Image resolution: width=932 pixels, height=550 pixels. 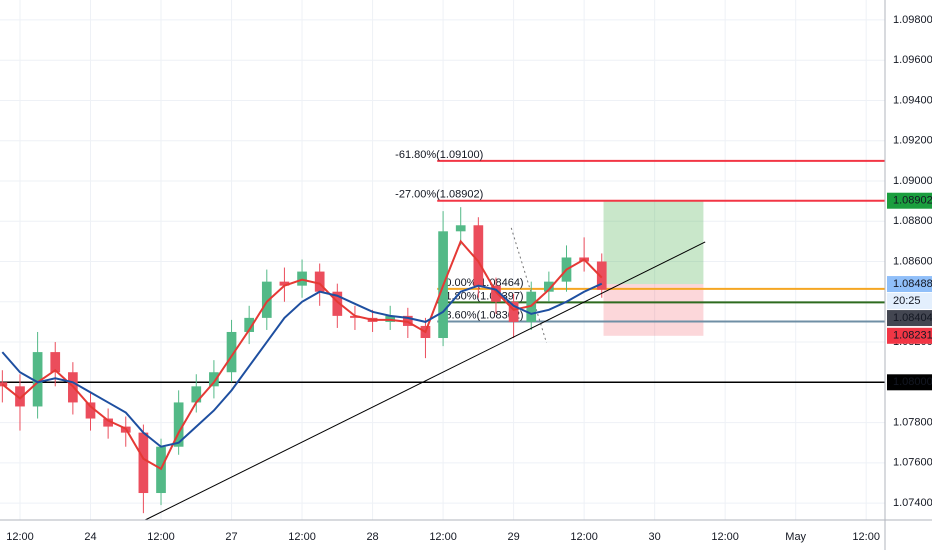 I want to click on y-tick-label: 1.07400, so click(x=912, y=503).